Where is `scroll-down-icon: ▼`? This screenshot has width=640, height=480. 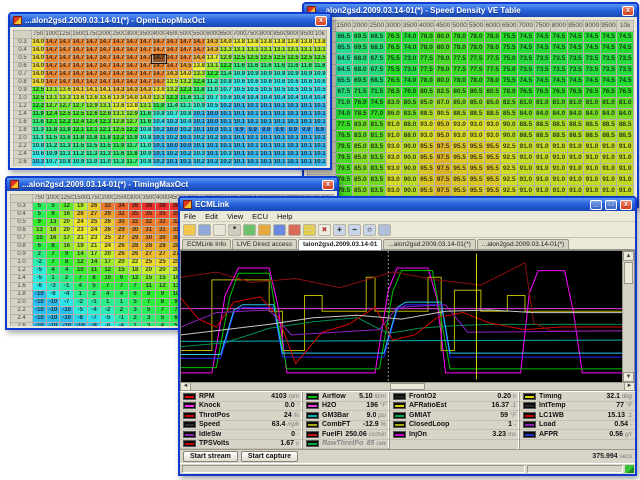 scroll-down-icon: ▼ is located at coordinates (628, 377).